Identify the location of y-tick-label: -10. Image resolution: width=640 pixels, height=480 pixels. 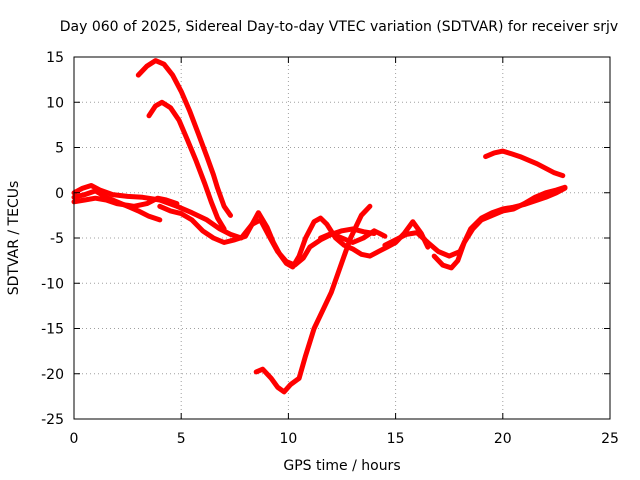
(52, 284).